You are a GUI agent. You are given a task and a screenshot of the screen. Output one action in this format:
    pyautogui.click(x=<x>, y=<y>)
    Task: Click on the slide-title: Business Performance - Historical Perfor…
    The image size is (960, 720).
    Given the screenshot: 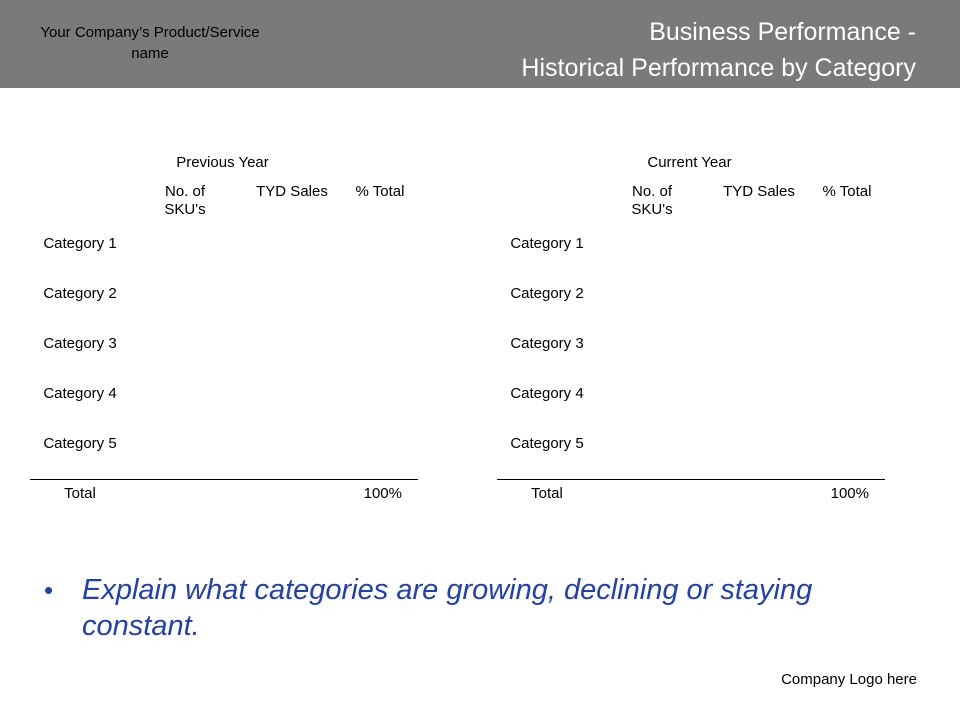 What is the action you would take?
    pyautogui.click(x=656, y=50)
    